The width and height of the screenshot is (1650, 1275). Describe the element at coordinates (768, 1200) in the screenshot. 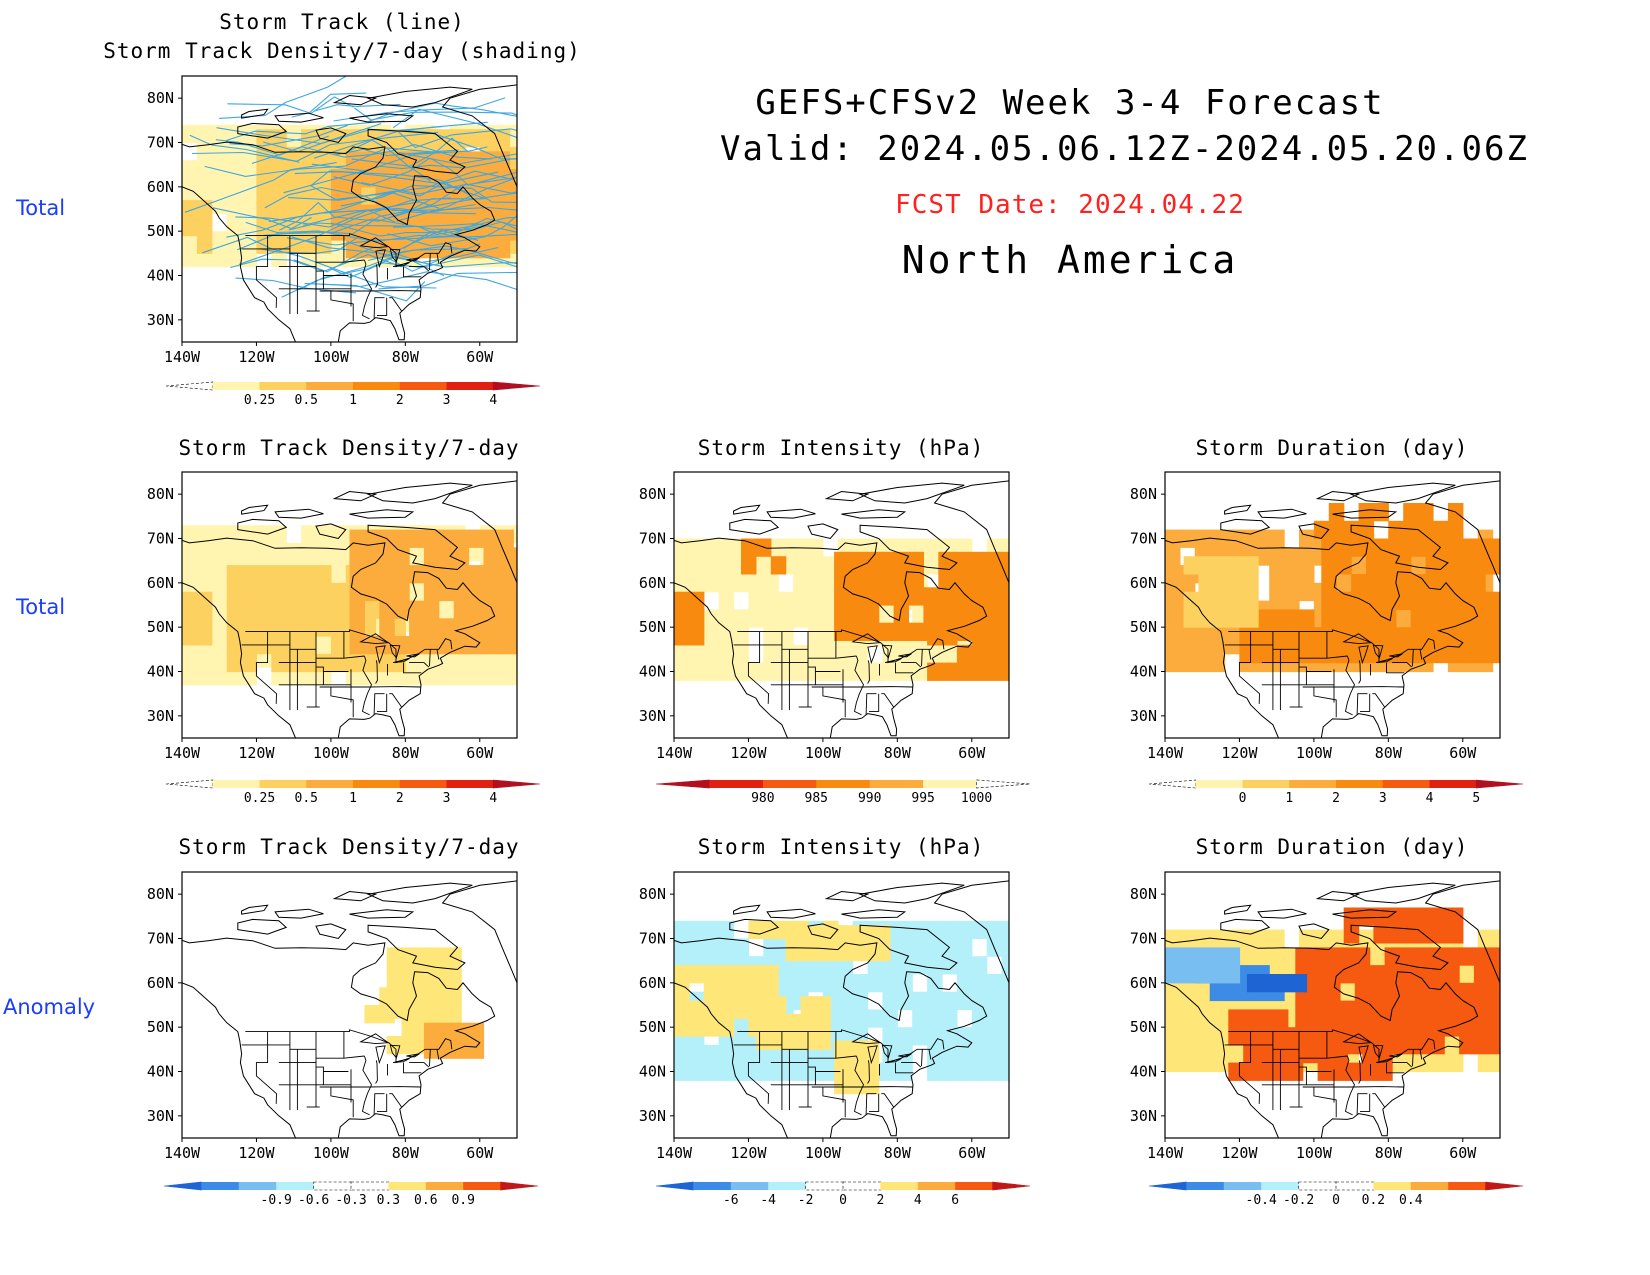

I see `colorbar-label: -4` at that location.